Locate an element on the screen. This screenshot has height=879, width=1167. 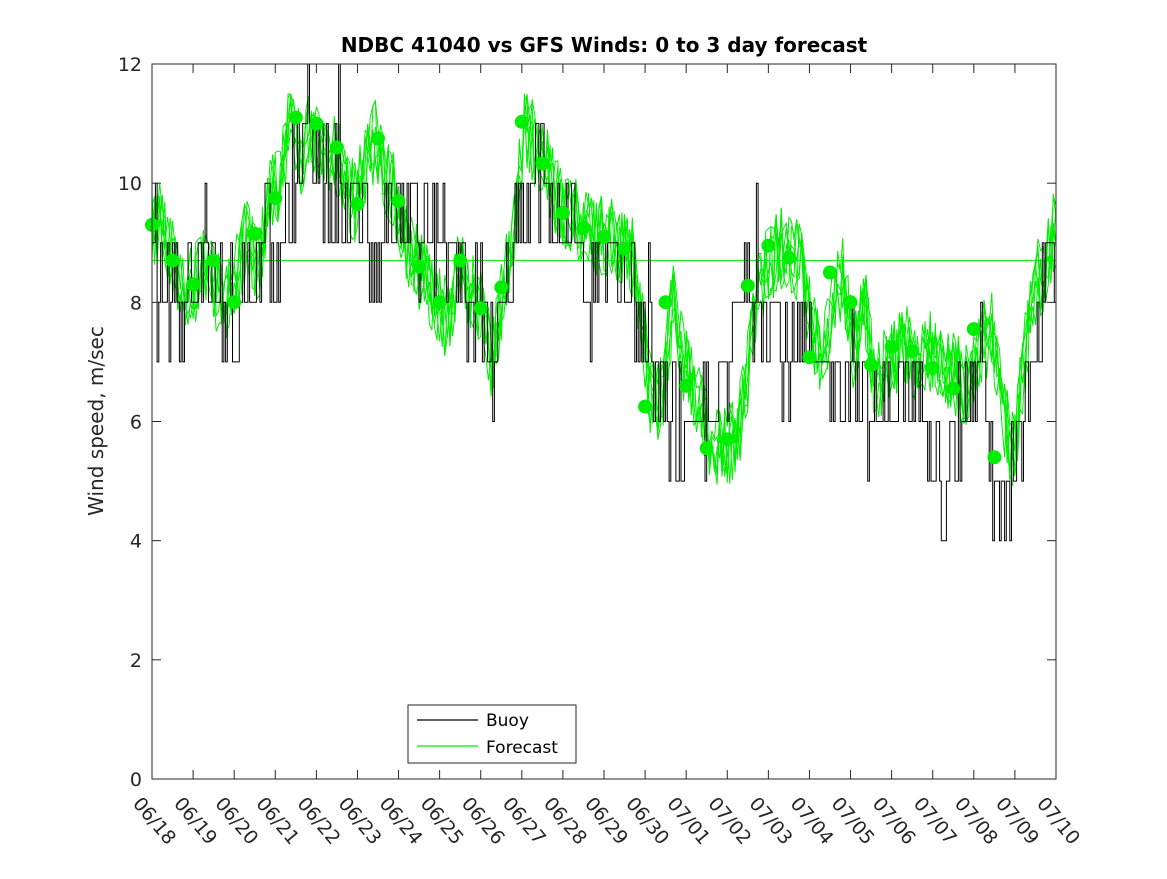
legend-forecast-label: Forecast is located at coordinates (522, 748).